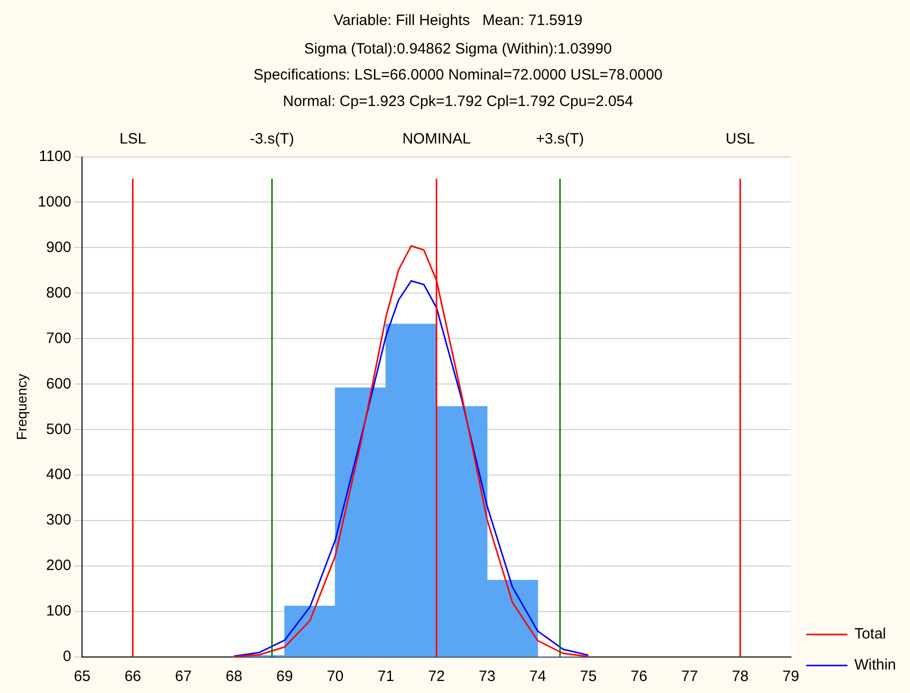  I want to click on x-tick-label: 68, so click(234, 677).